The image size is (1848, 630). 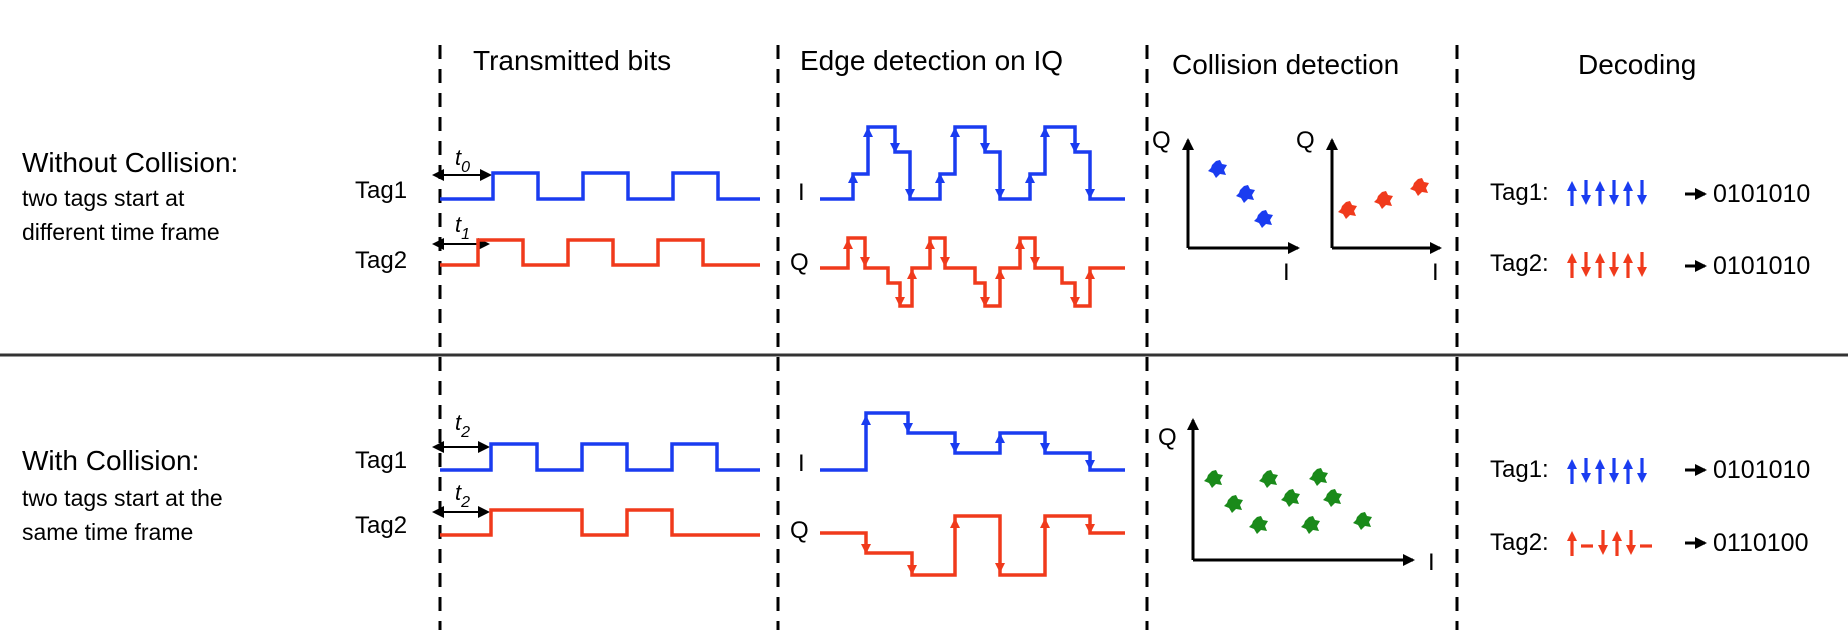 I want to click on bottom-i-waveform, so click(x=972, y=441).